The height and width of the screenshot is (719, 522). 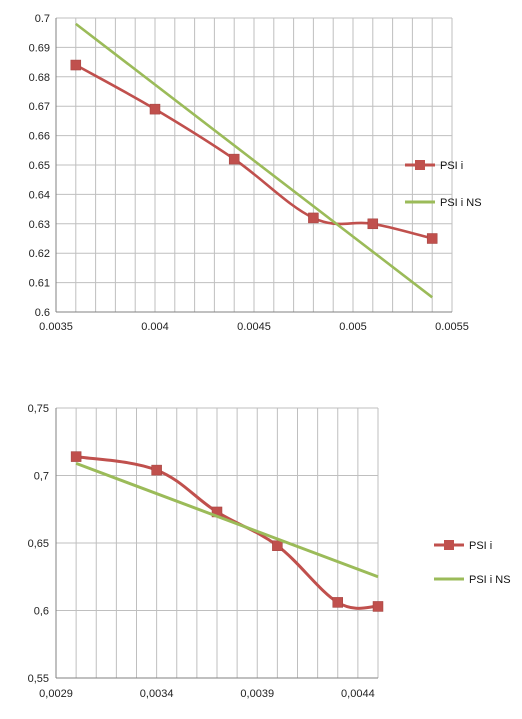 What do you see at coordinates (452, 327) in the screenshot?
I see `x-tick-label: 0.0055` at bounding box center [452, 327].